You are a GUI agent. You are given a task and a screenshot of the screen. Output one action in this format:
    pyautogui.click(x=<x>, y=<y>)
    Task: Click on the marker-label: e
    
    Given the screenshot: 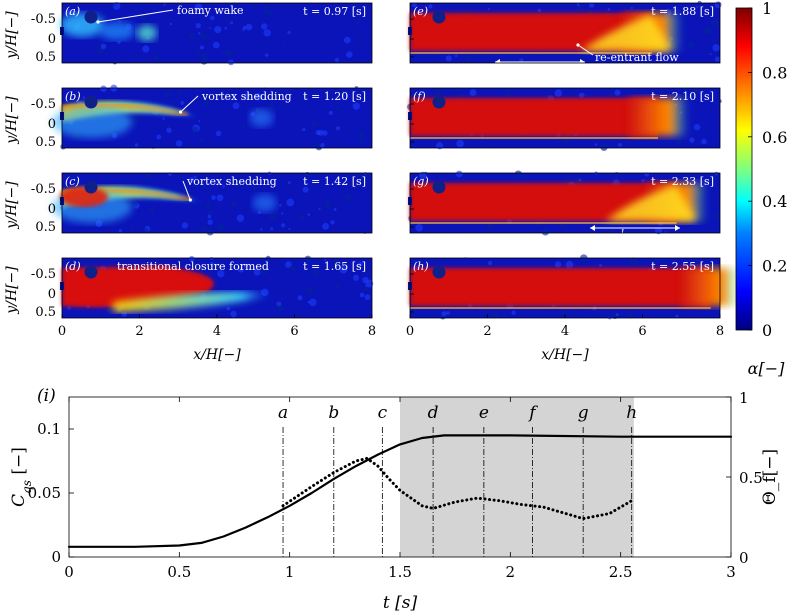 What is the action you would take?
    pyautogui.click(x=484, y=413)
    